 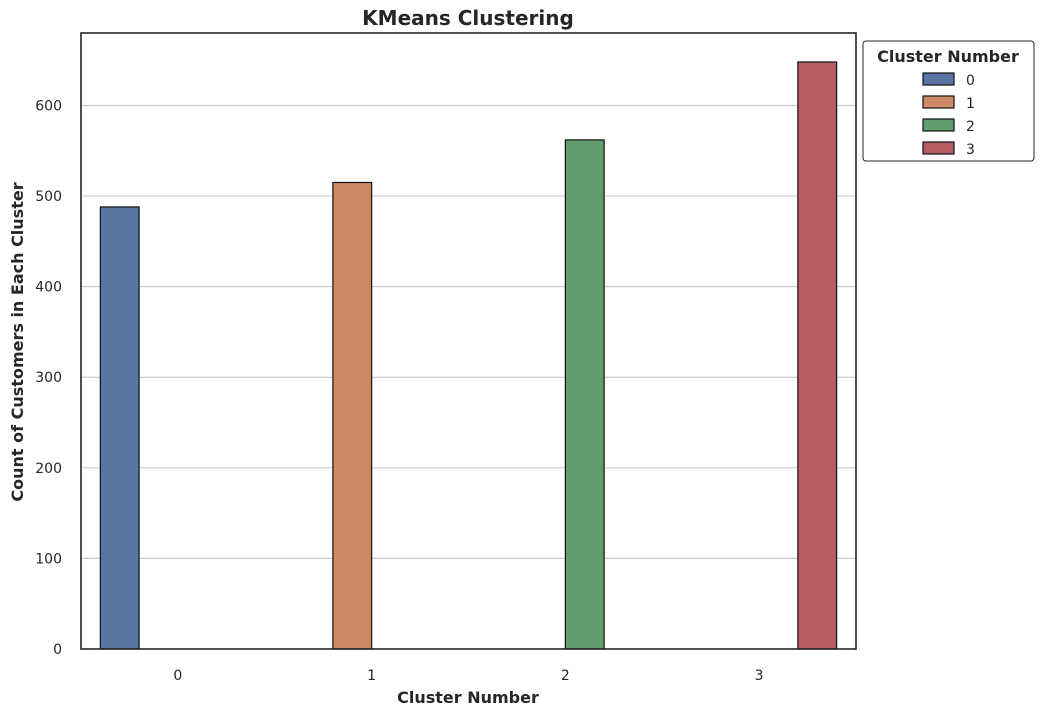 I want to click on y-tick-labels: 0 100 200 300 400 500 600, so click(x=48, y=378).